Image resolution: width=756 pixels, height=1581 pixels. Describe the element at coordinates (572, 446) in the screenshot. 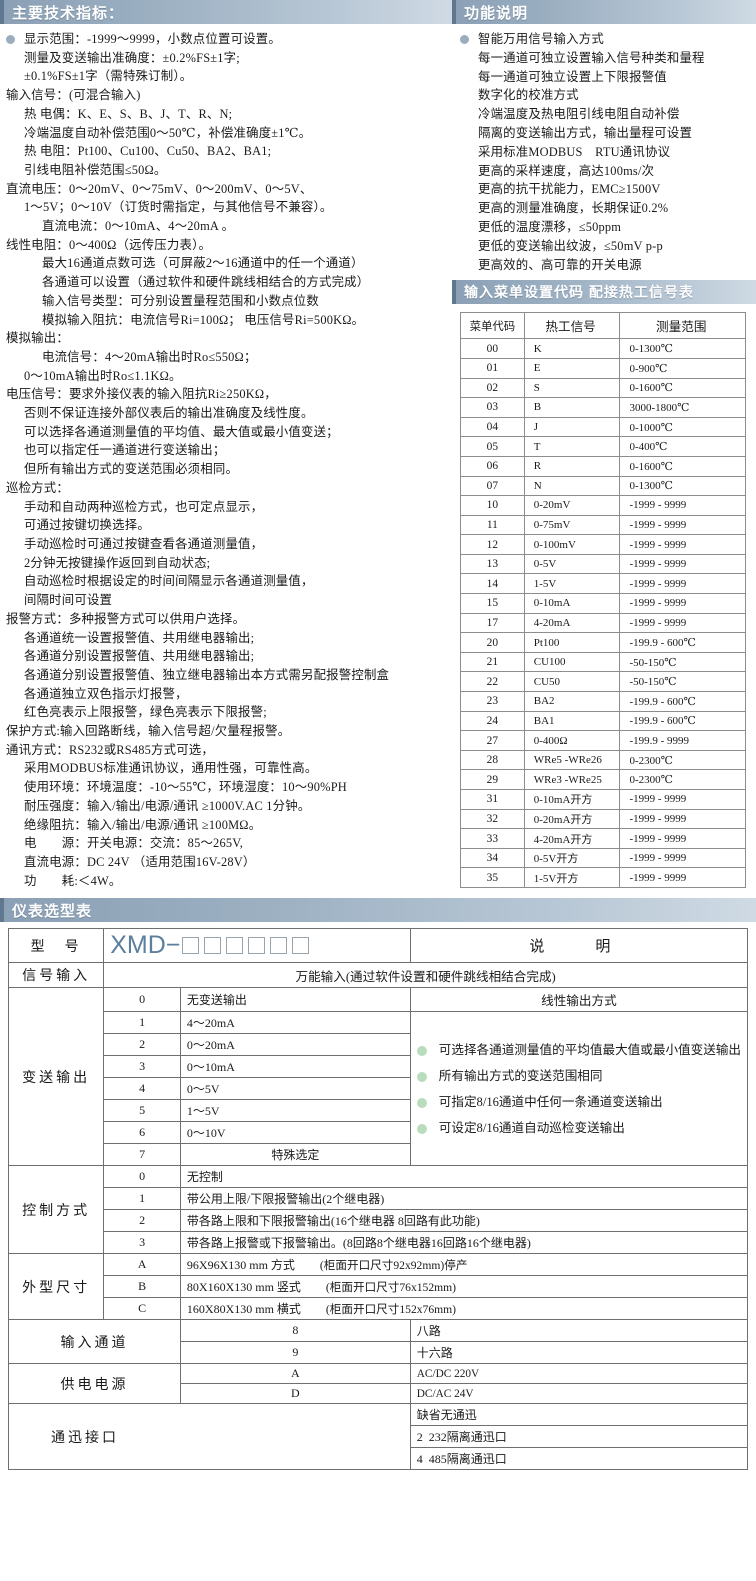

I see `signal-type: T` at that location.